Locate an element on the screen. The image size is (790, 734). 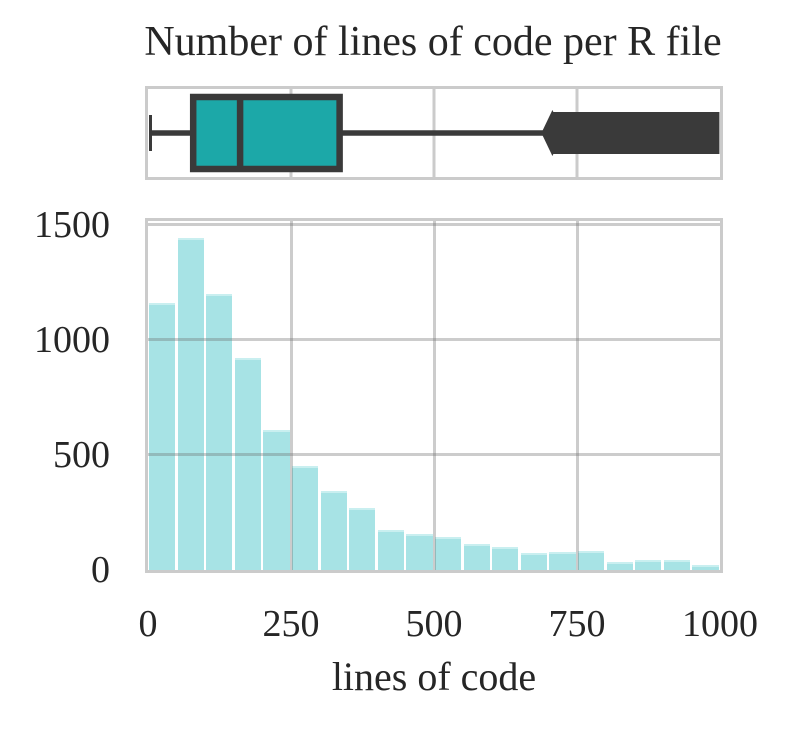
x-tick-label: 500 is located at coordinates (434, 624).